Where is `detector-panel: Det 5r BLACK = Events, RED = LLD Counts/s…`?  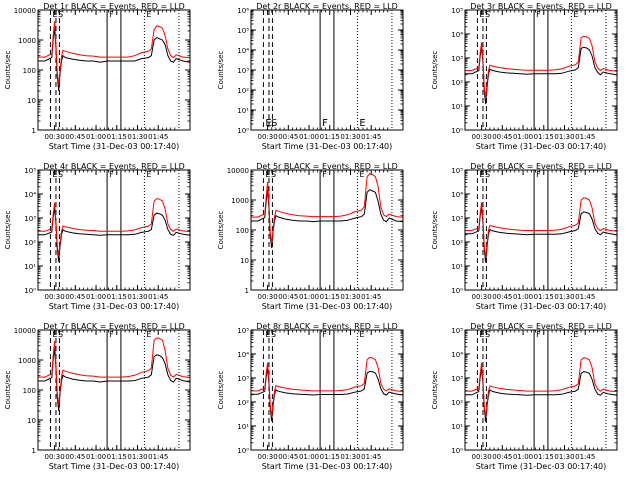 detector-panel: Det 5r BLACK = Events, RED = LLD Counts/s… is located at coordinates (310, 236).